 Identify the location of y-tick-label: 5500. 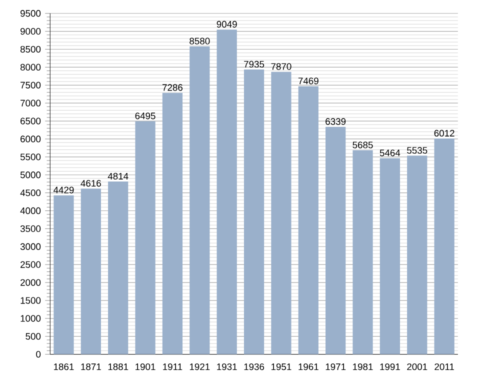
(30, 157).